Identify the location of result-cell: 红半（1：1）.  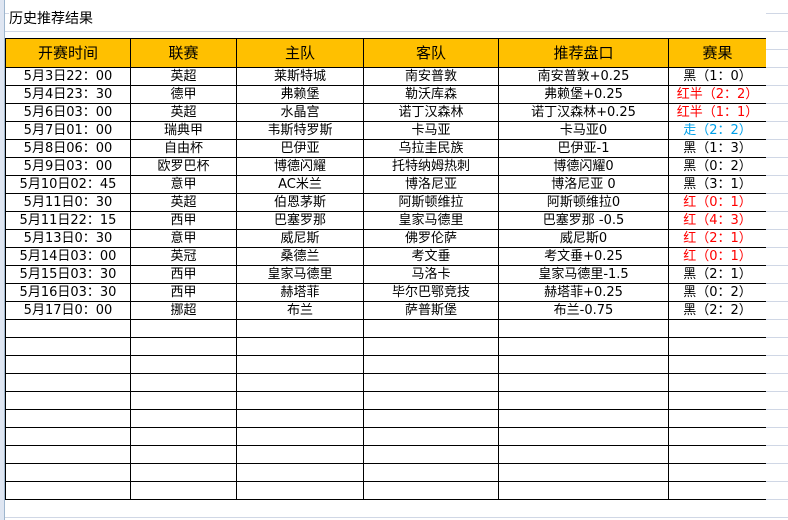
(717, 112).